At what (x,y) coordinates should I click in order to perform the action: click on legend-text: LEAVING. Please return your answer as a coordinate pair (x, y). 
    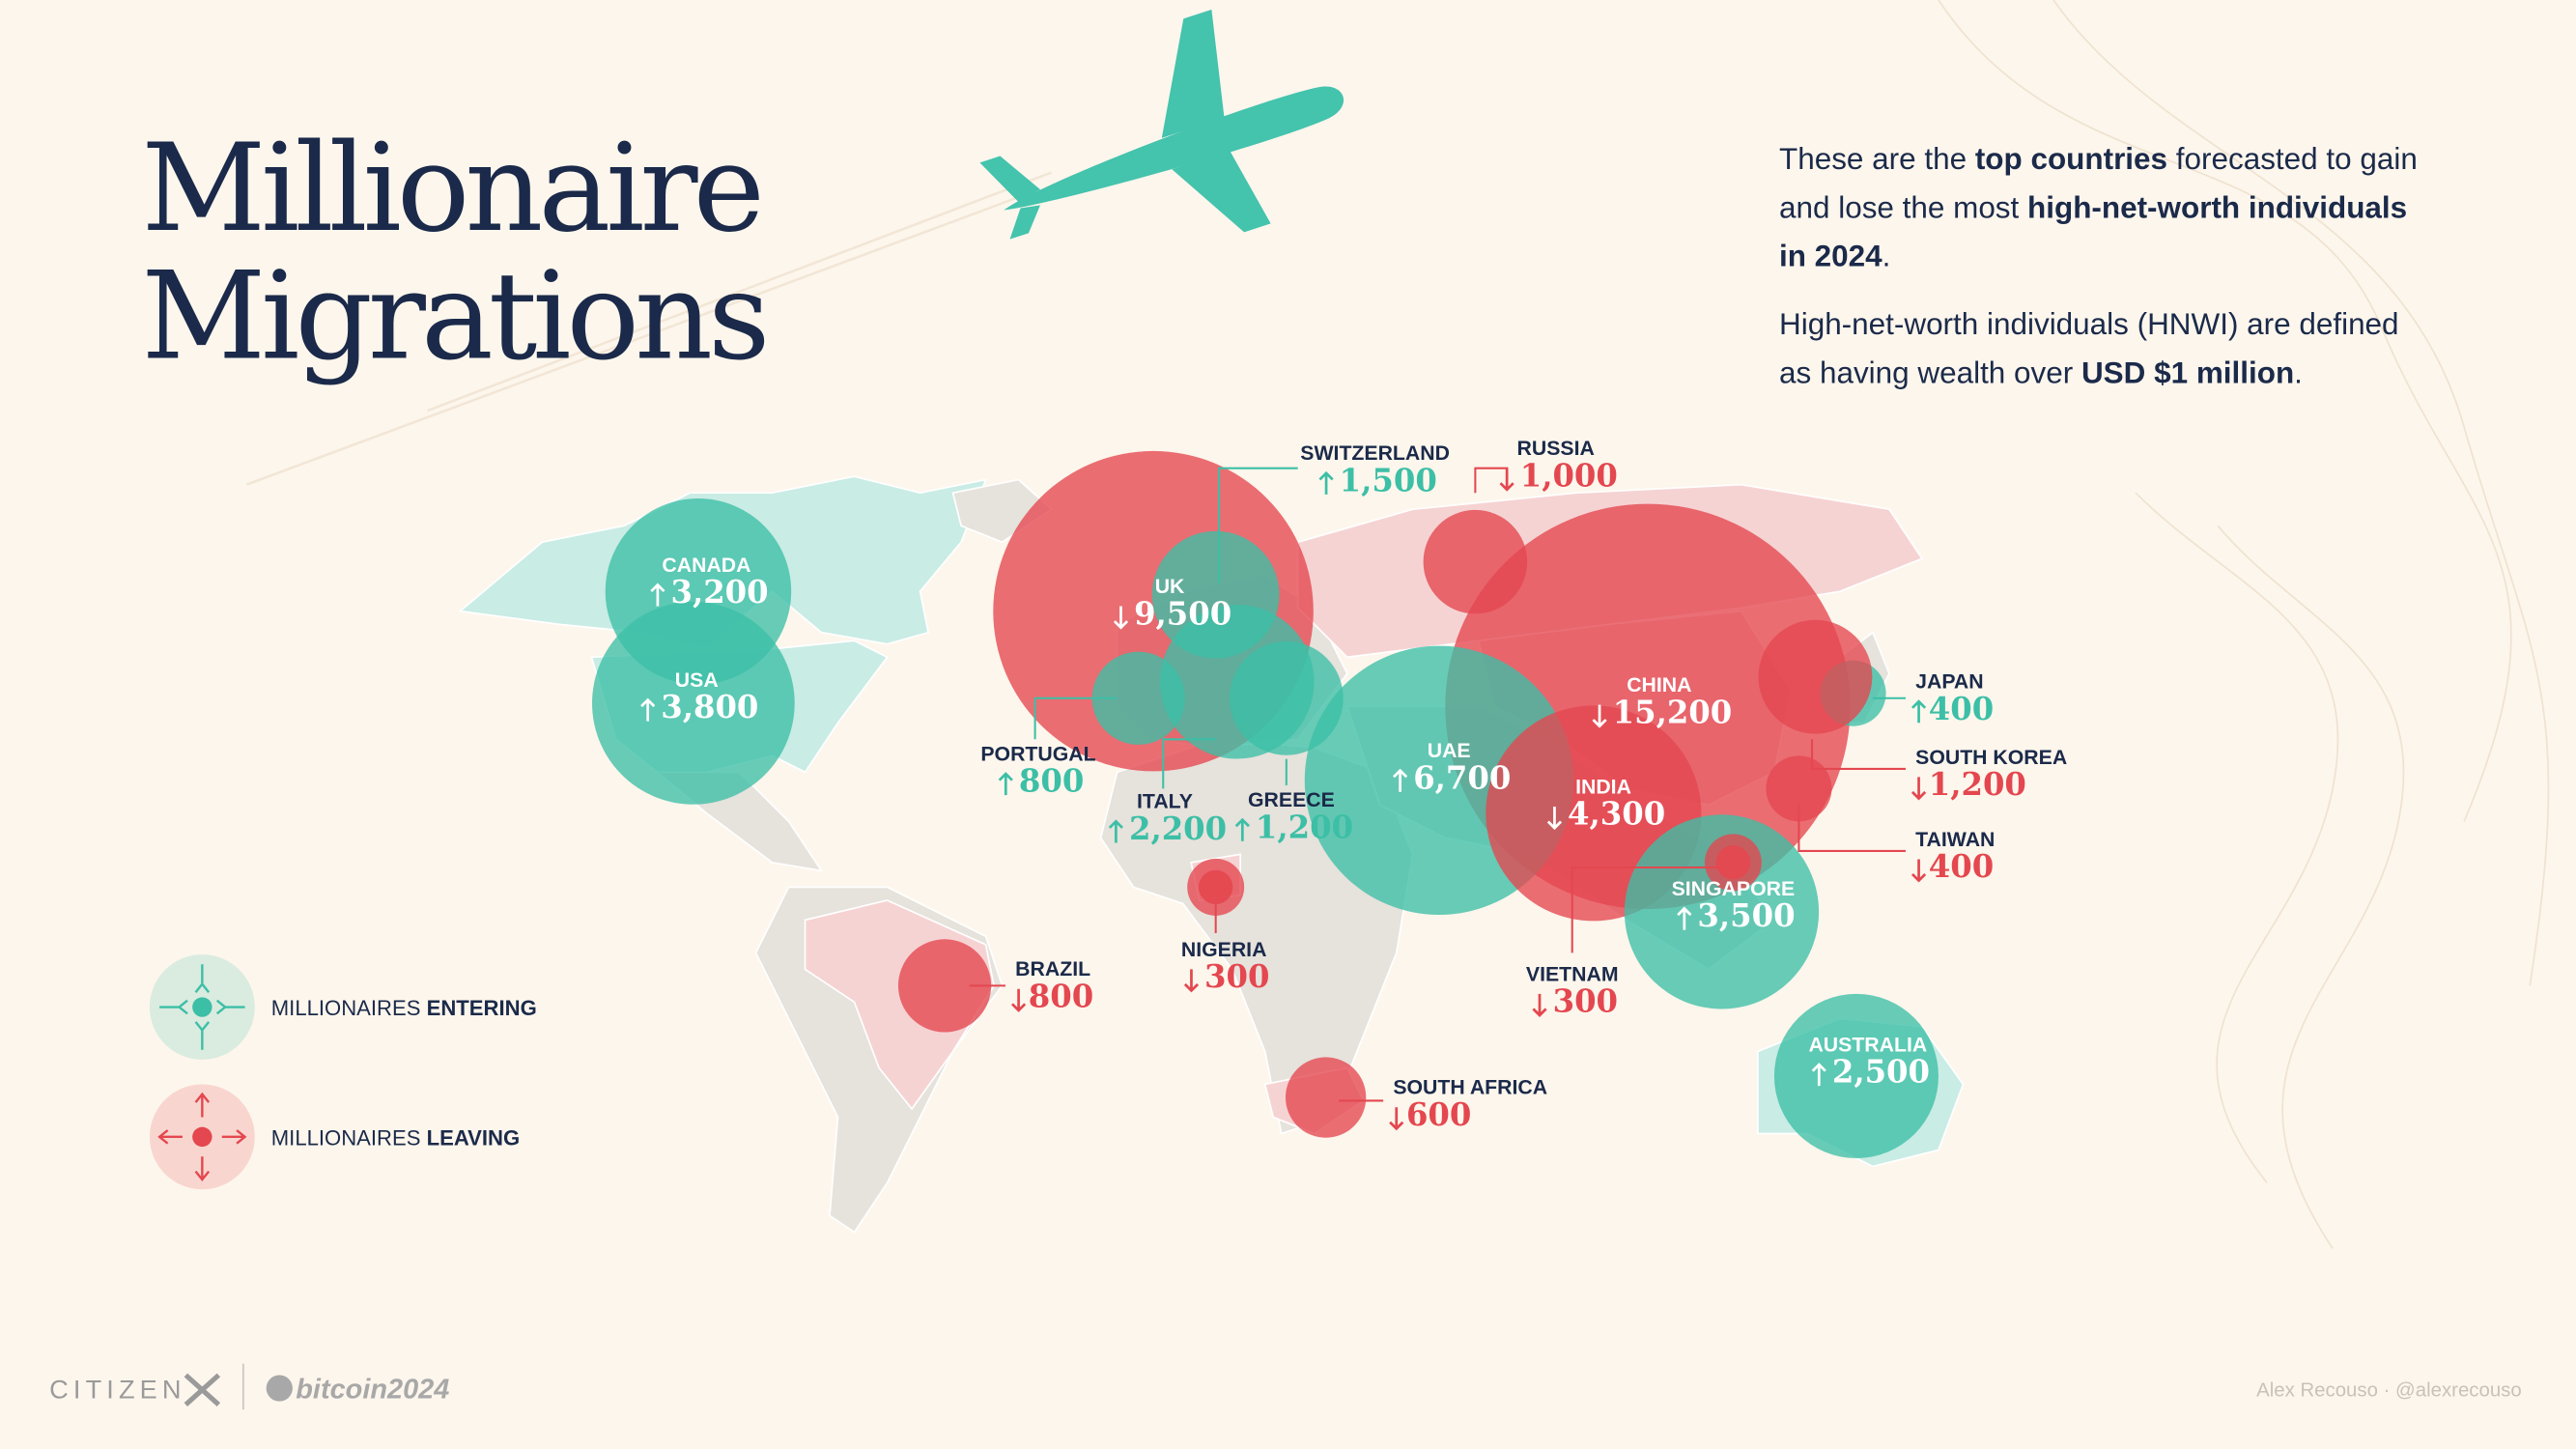
    Looking at the image, I should click on (474, 1137).